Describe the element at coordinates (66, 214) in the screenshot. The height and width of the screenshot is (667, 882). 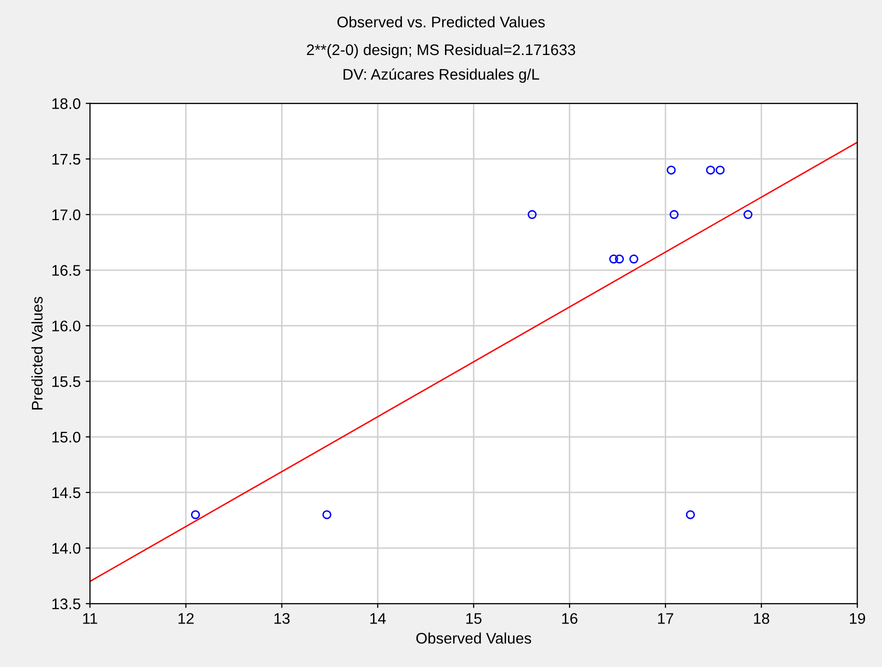
I see `y-tick-label: 17.0` at that location.